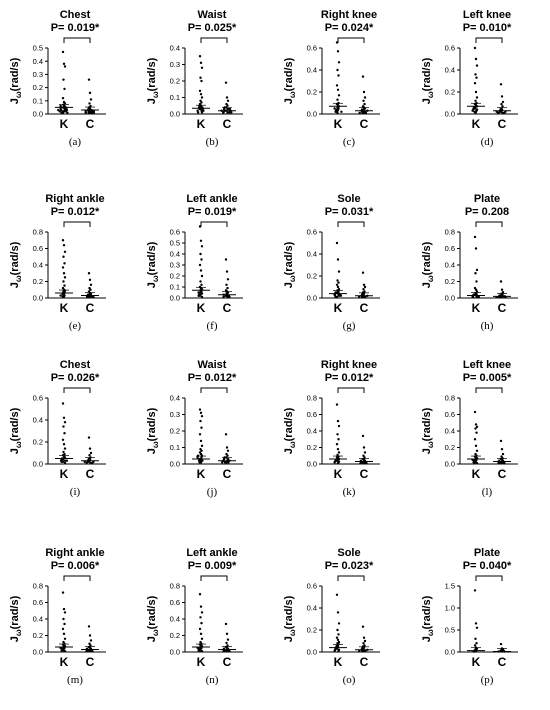  Describe the element at coordinates (212, 142) in the screenshot. I see `panel-label: (b)` at that location.